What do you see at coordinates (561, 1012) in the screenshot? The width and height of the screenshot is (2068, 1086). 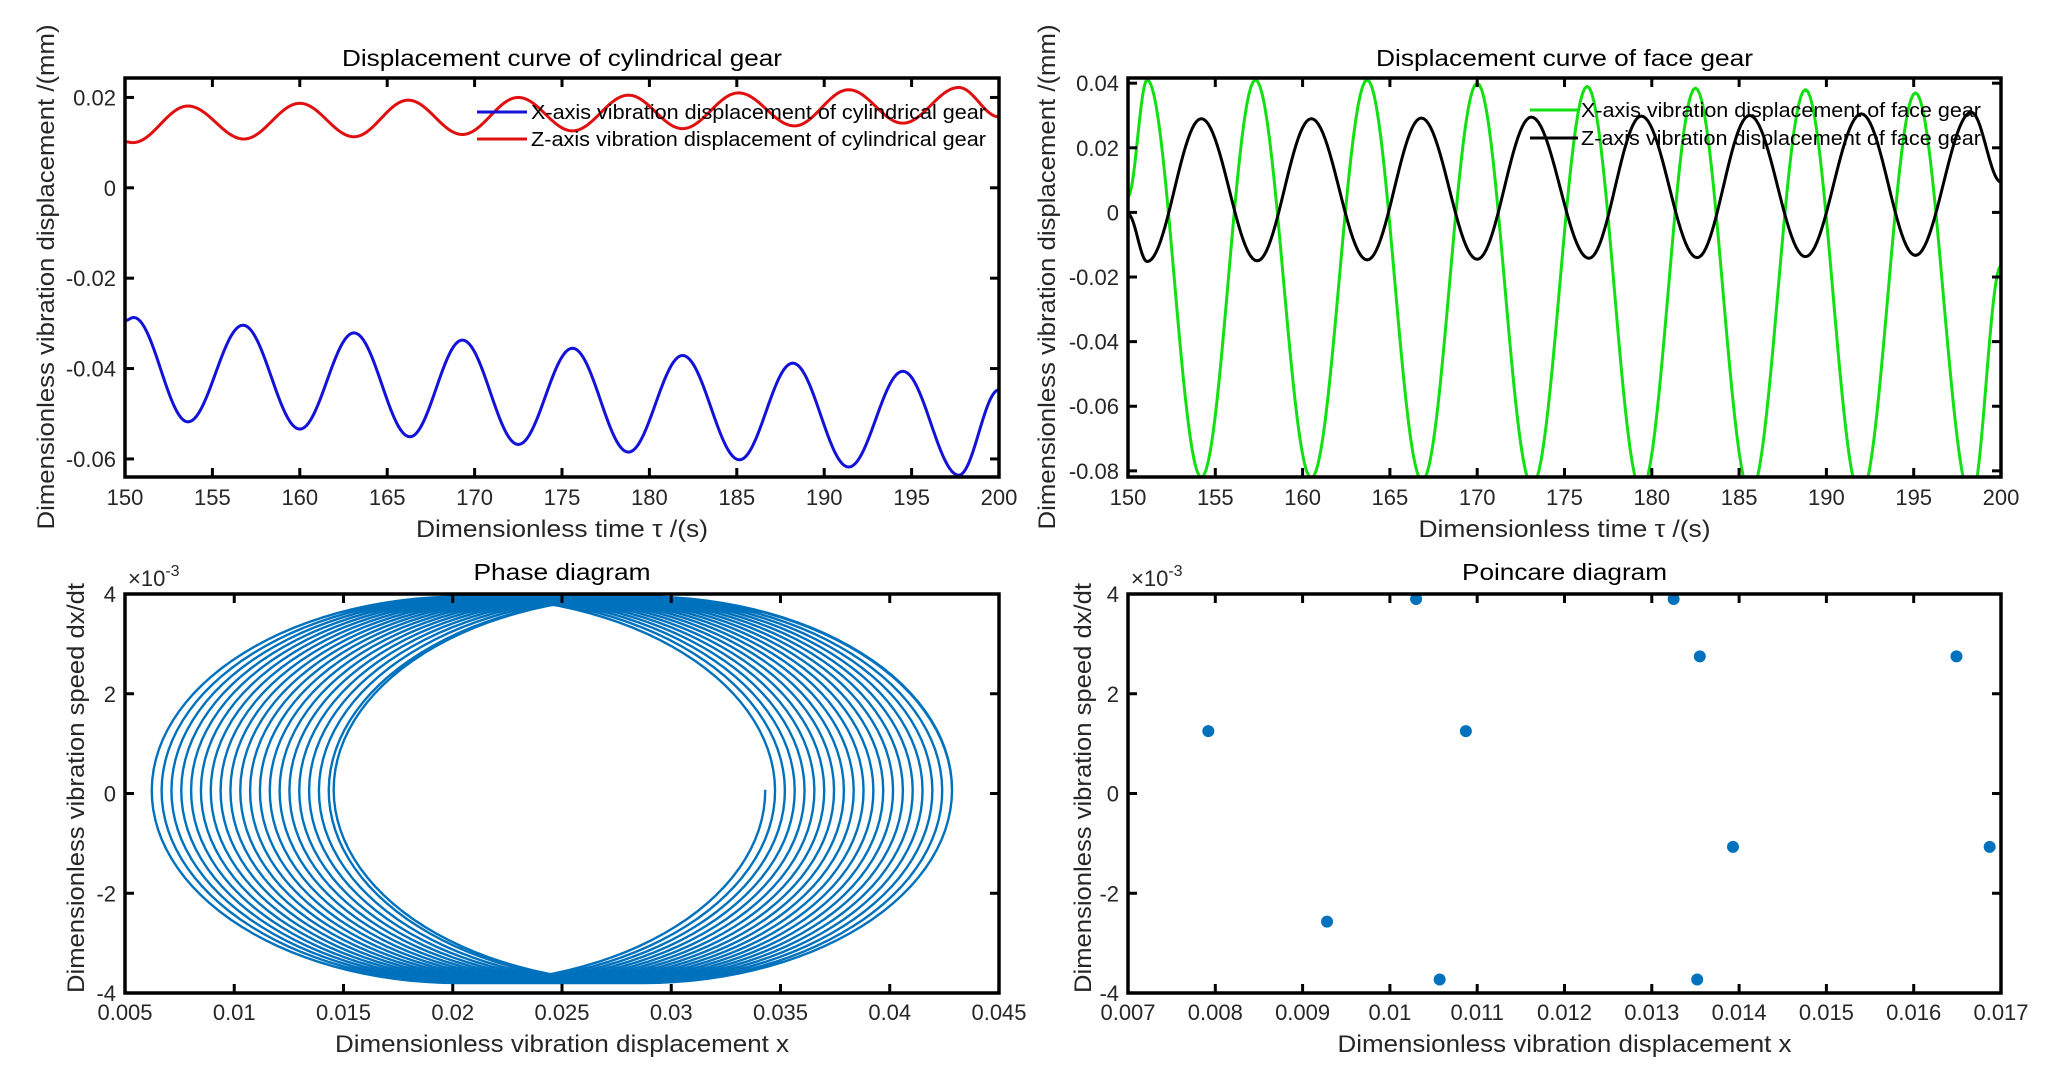 I see `x-tick-label: 0.025` at bounding box center [561, 1012].